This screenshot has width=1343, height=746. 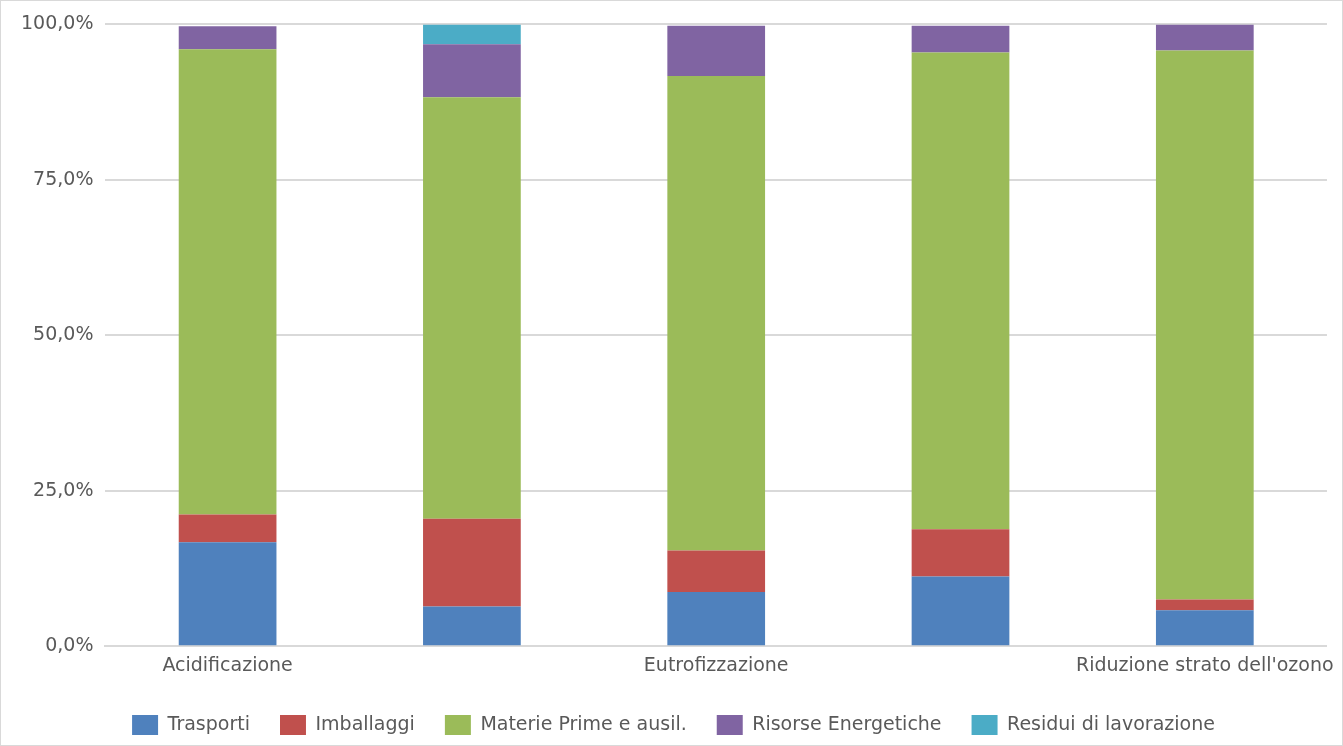 What do you see at coordinates (69, 644) in the screenshot?
I see `y-tick-label: 0,0%` at bounding box center [69, 644].